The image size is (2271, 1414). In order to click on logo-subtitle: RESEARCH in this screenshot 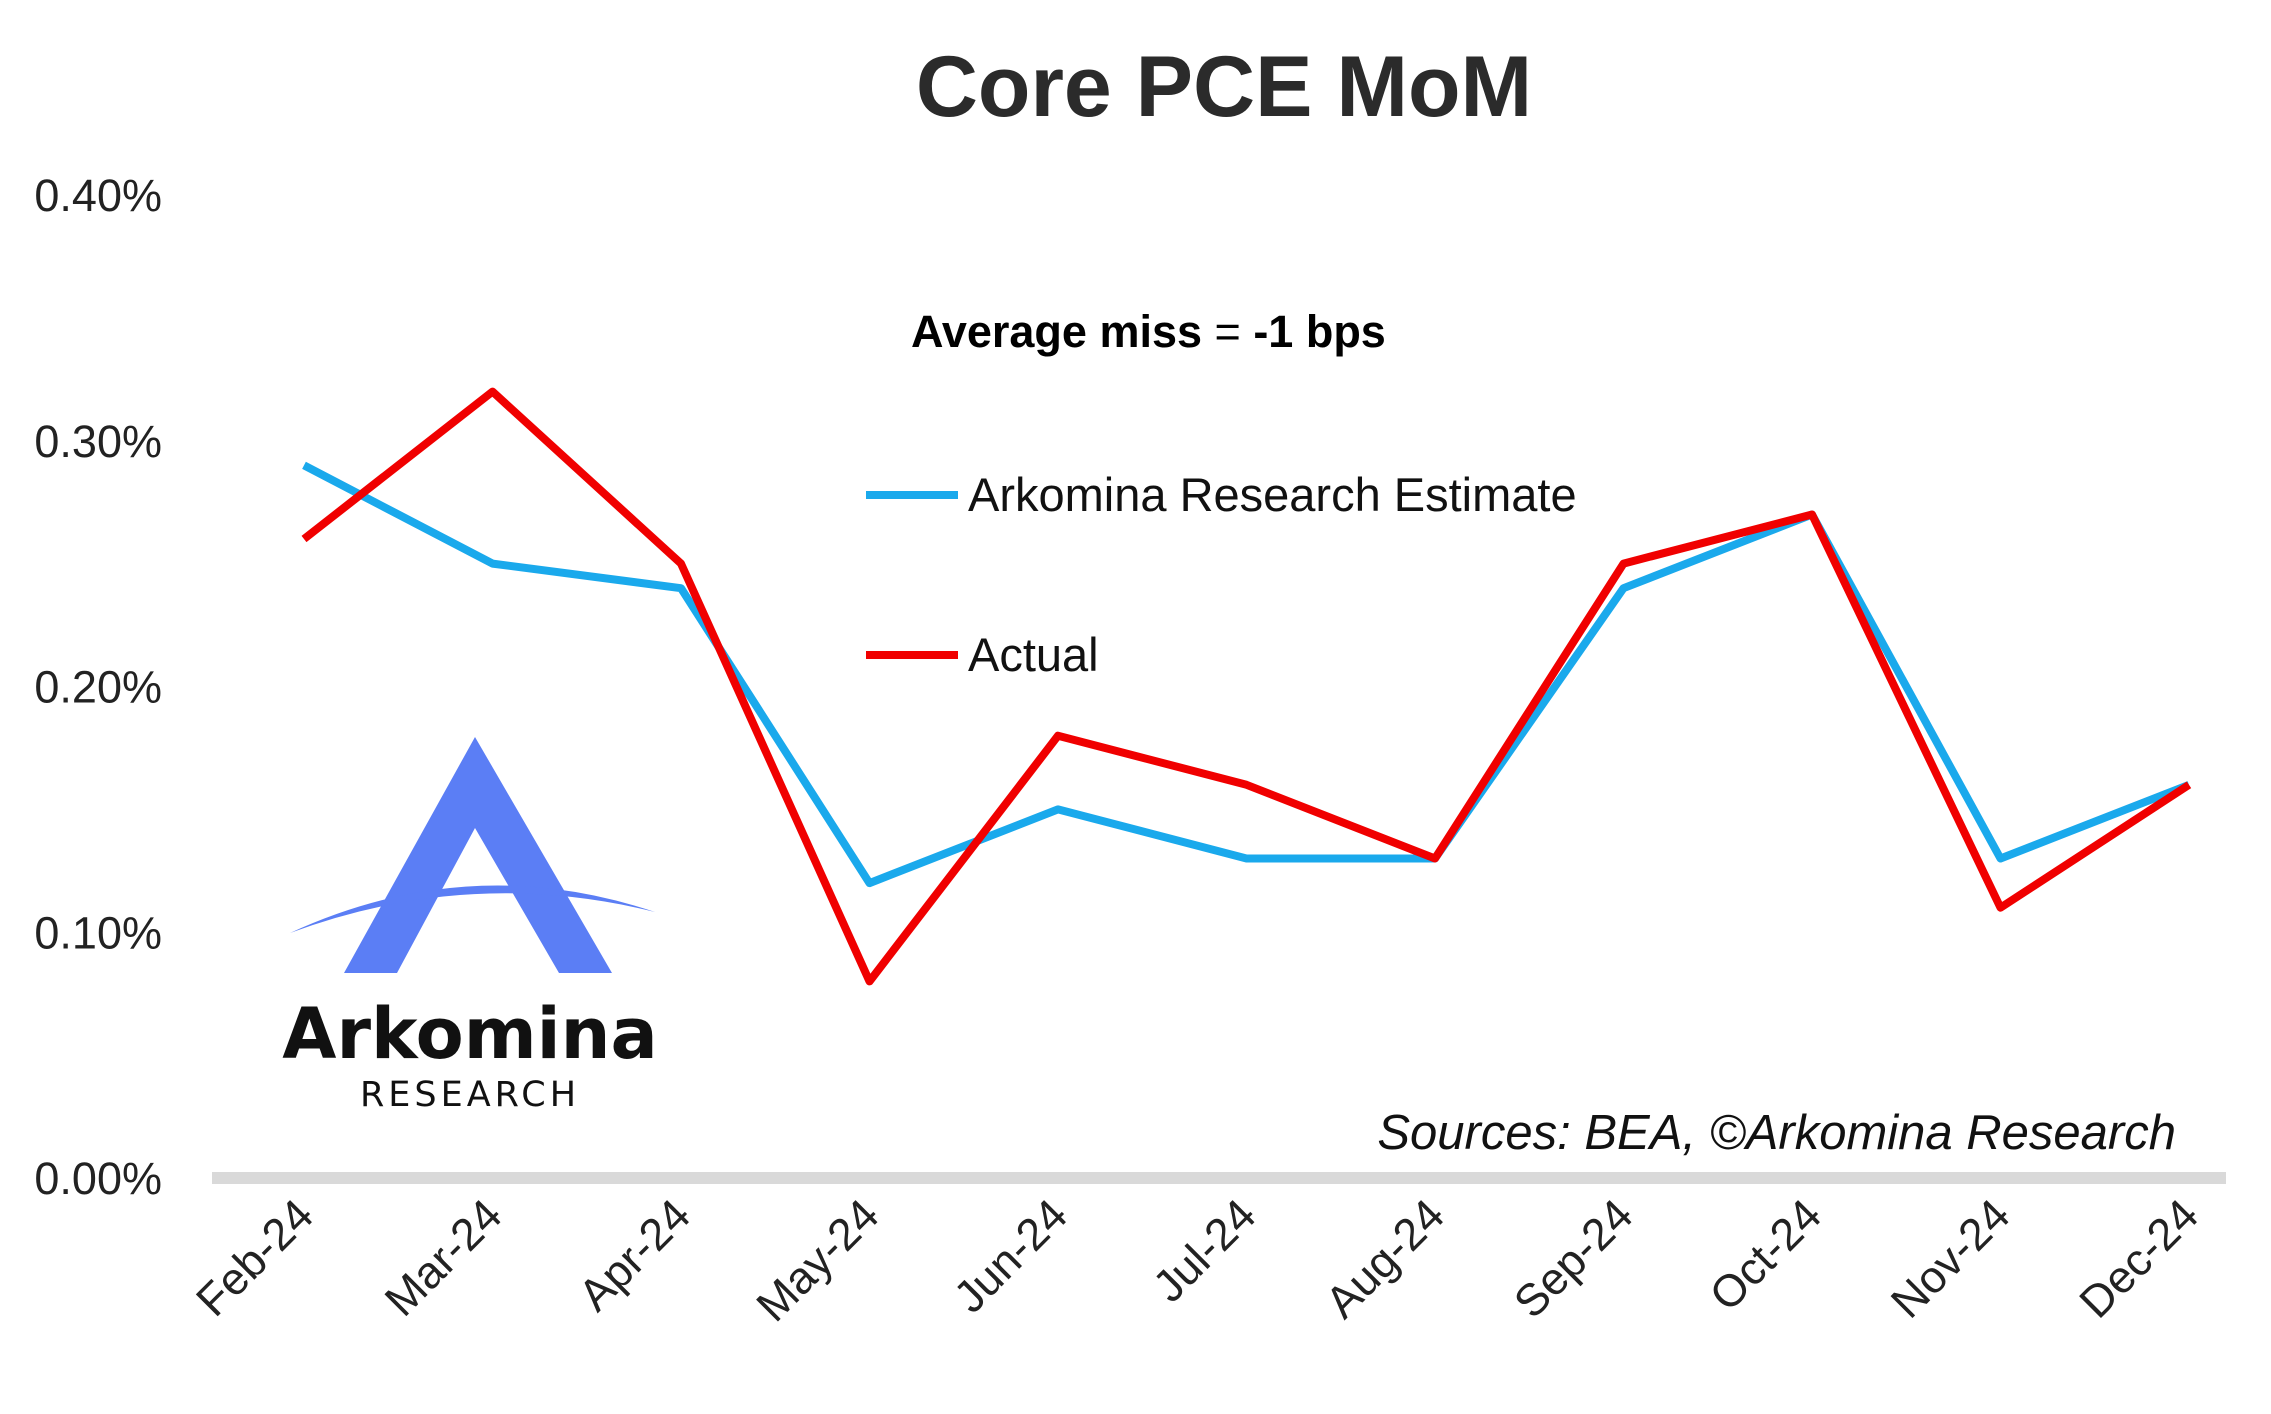, I will do `click(470, 1095)`.